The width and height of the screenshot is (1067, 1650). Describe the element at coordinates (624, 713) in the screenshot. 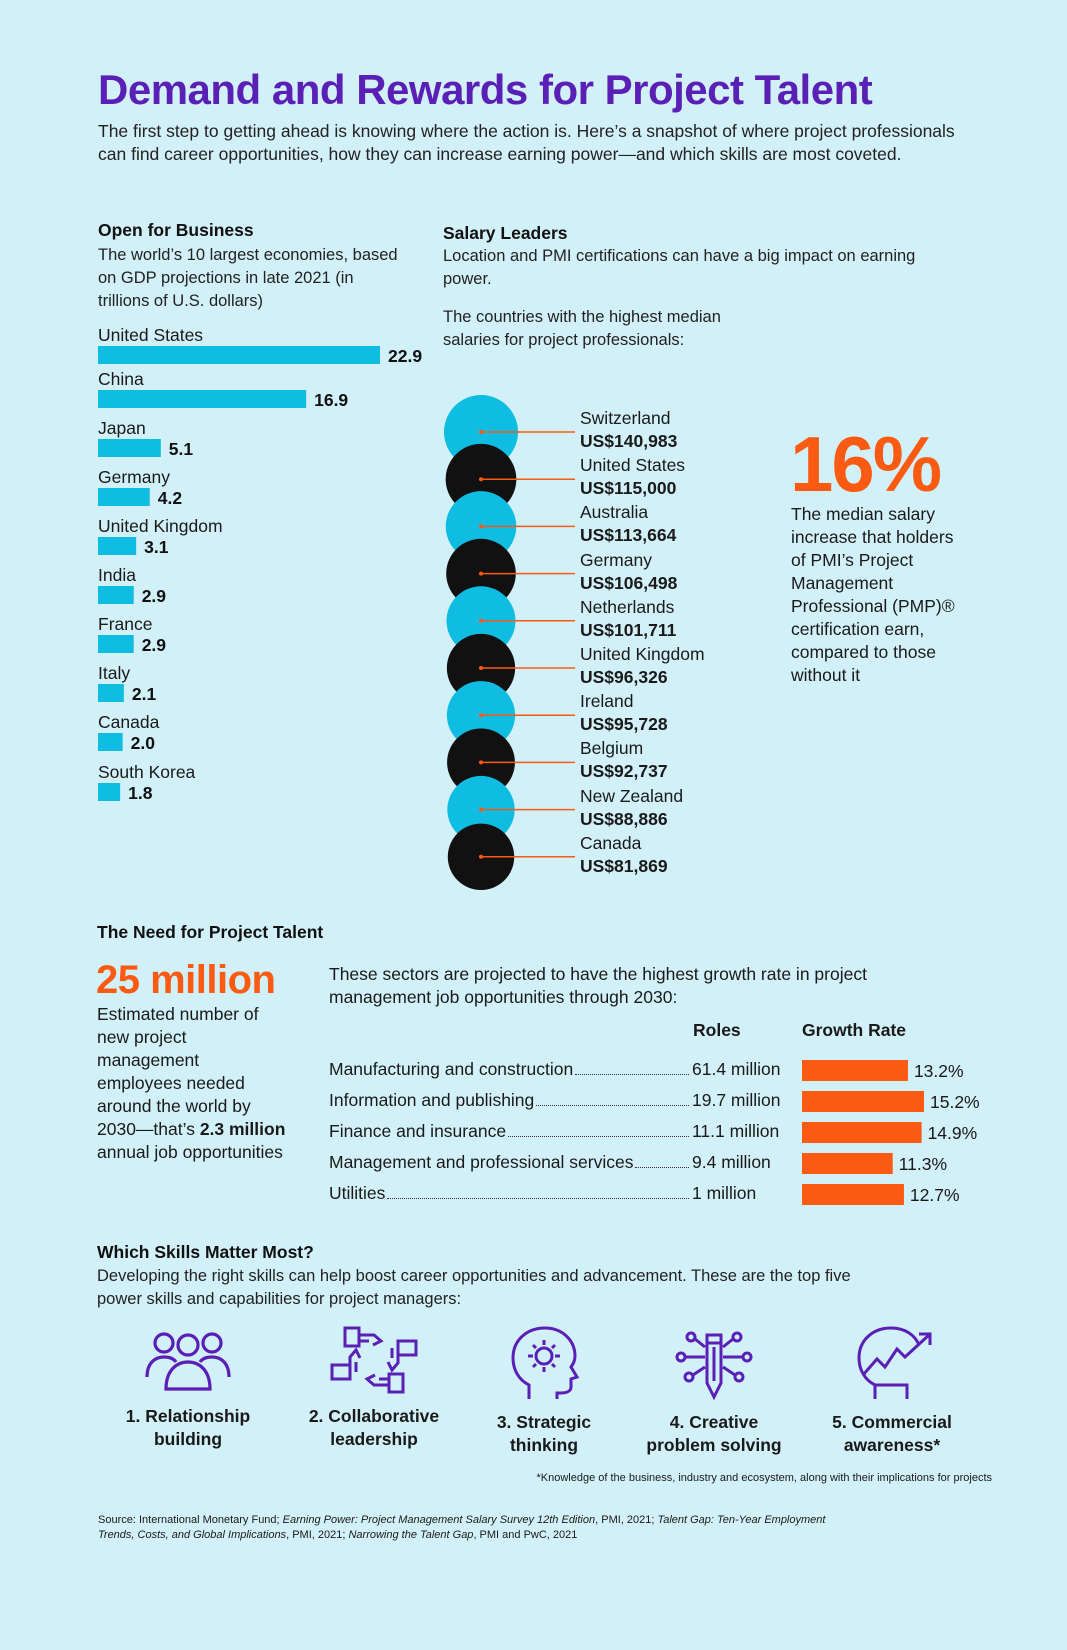

I see `salary-label: Ireland US$95,728` at that location.